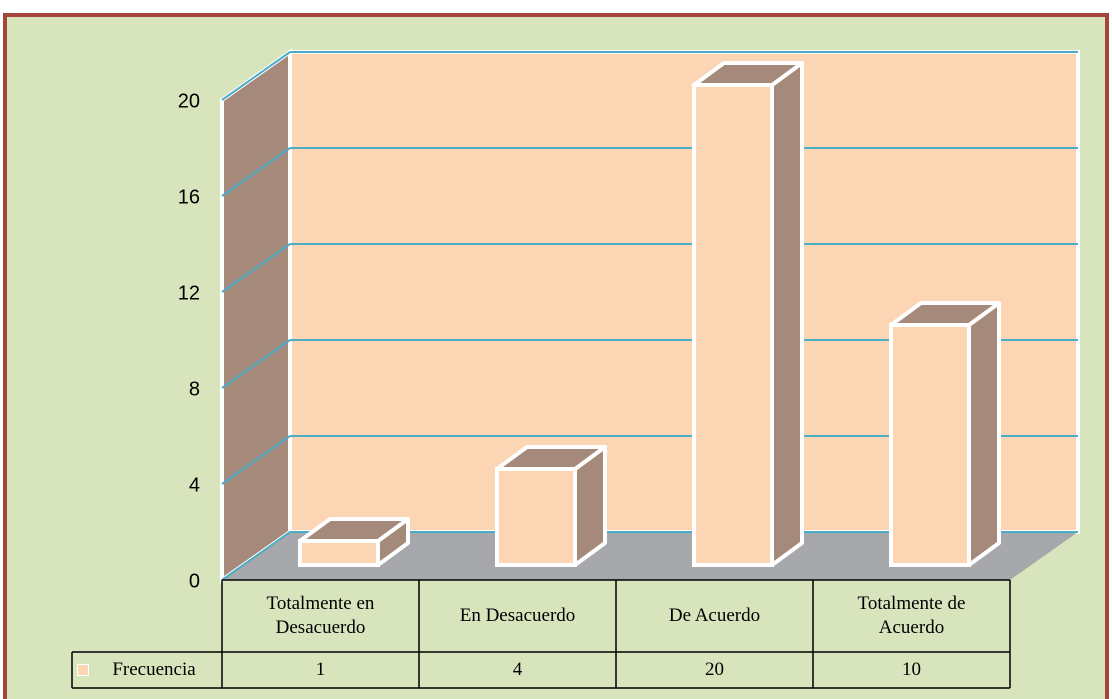  I want to click on y-tick-label: 20, so click(189, 101).